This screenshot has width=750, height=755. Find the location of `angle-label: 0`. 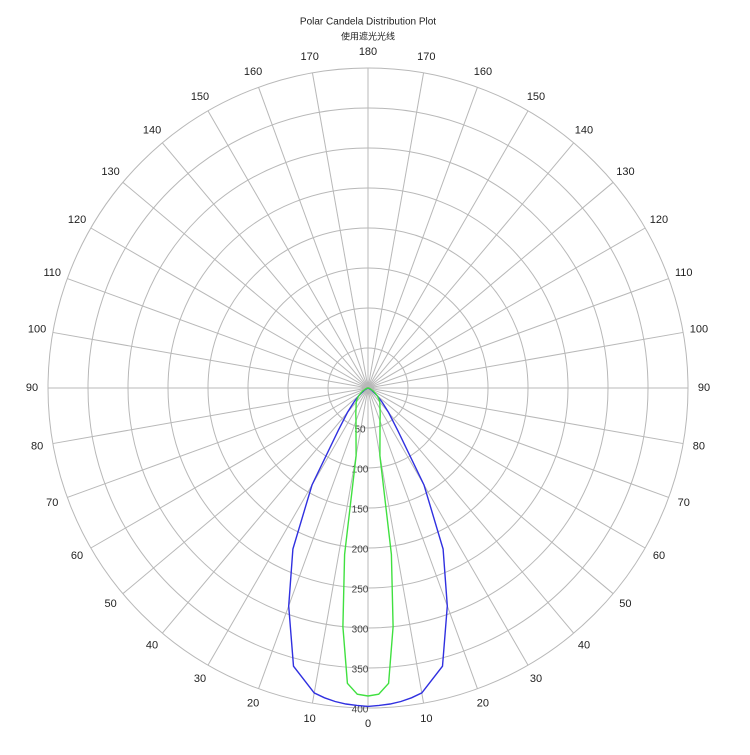

angle-label: 0 is located at coordinates (368, 724).